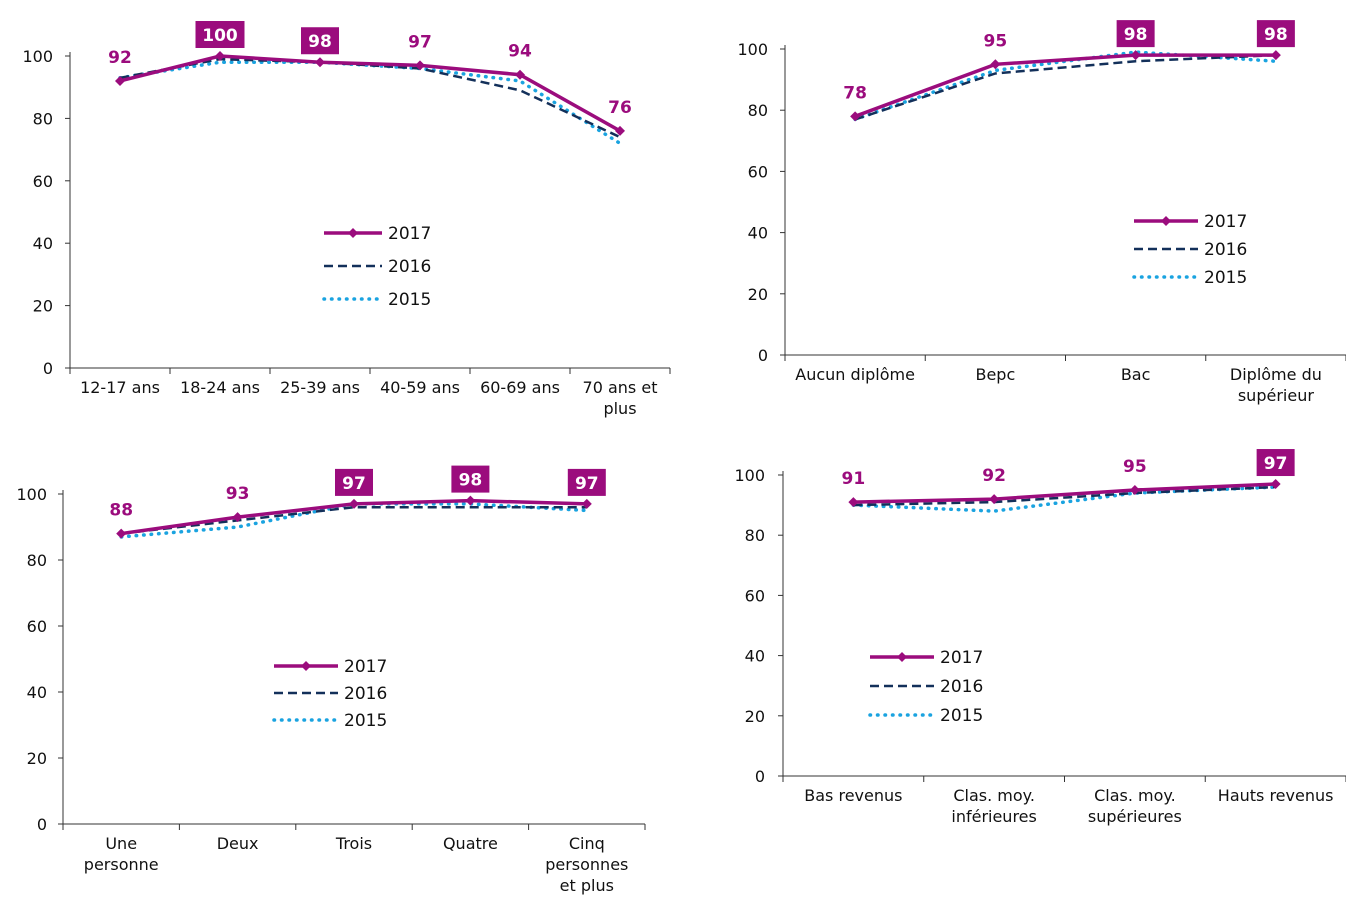 The width and height of the screenshot is (1346, 901). Describe the element at coordinates (120, 387) in the screenshot. I see `x-tick-label: 12-17 ans` at that location.